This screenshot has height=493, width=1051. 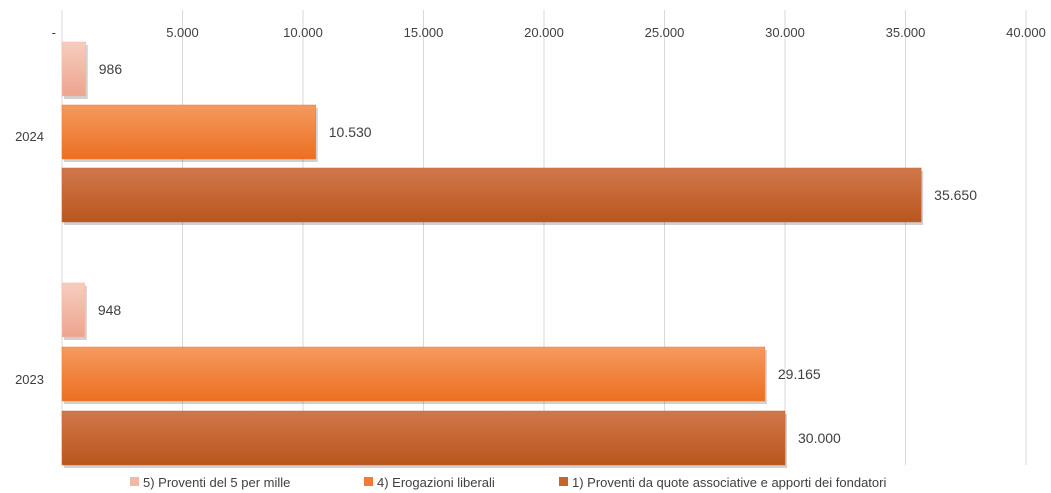 What do you see at coordinates (182, 32) in the screenshot?
I see `x-tick-label: 5.000` at bounding box center [182, 32].